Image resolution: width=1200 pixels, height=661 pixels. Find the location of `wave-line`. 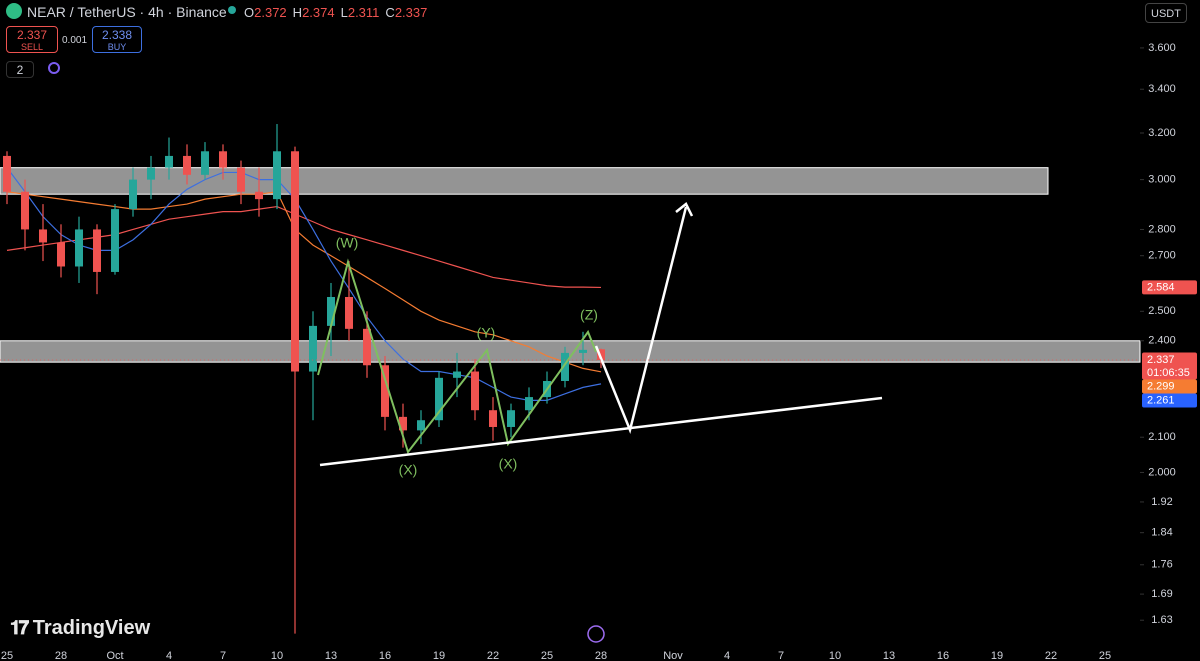

wave-line is located at coordinates (457, 356).